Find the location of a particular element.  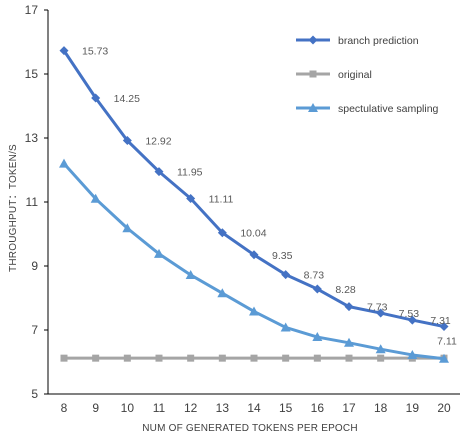

data-label: 11.11 is located at coordinates (221, 199).